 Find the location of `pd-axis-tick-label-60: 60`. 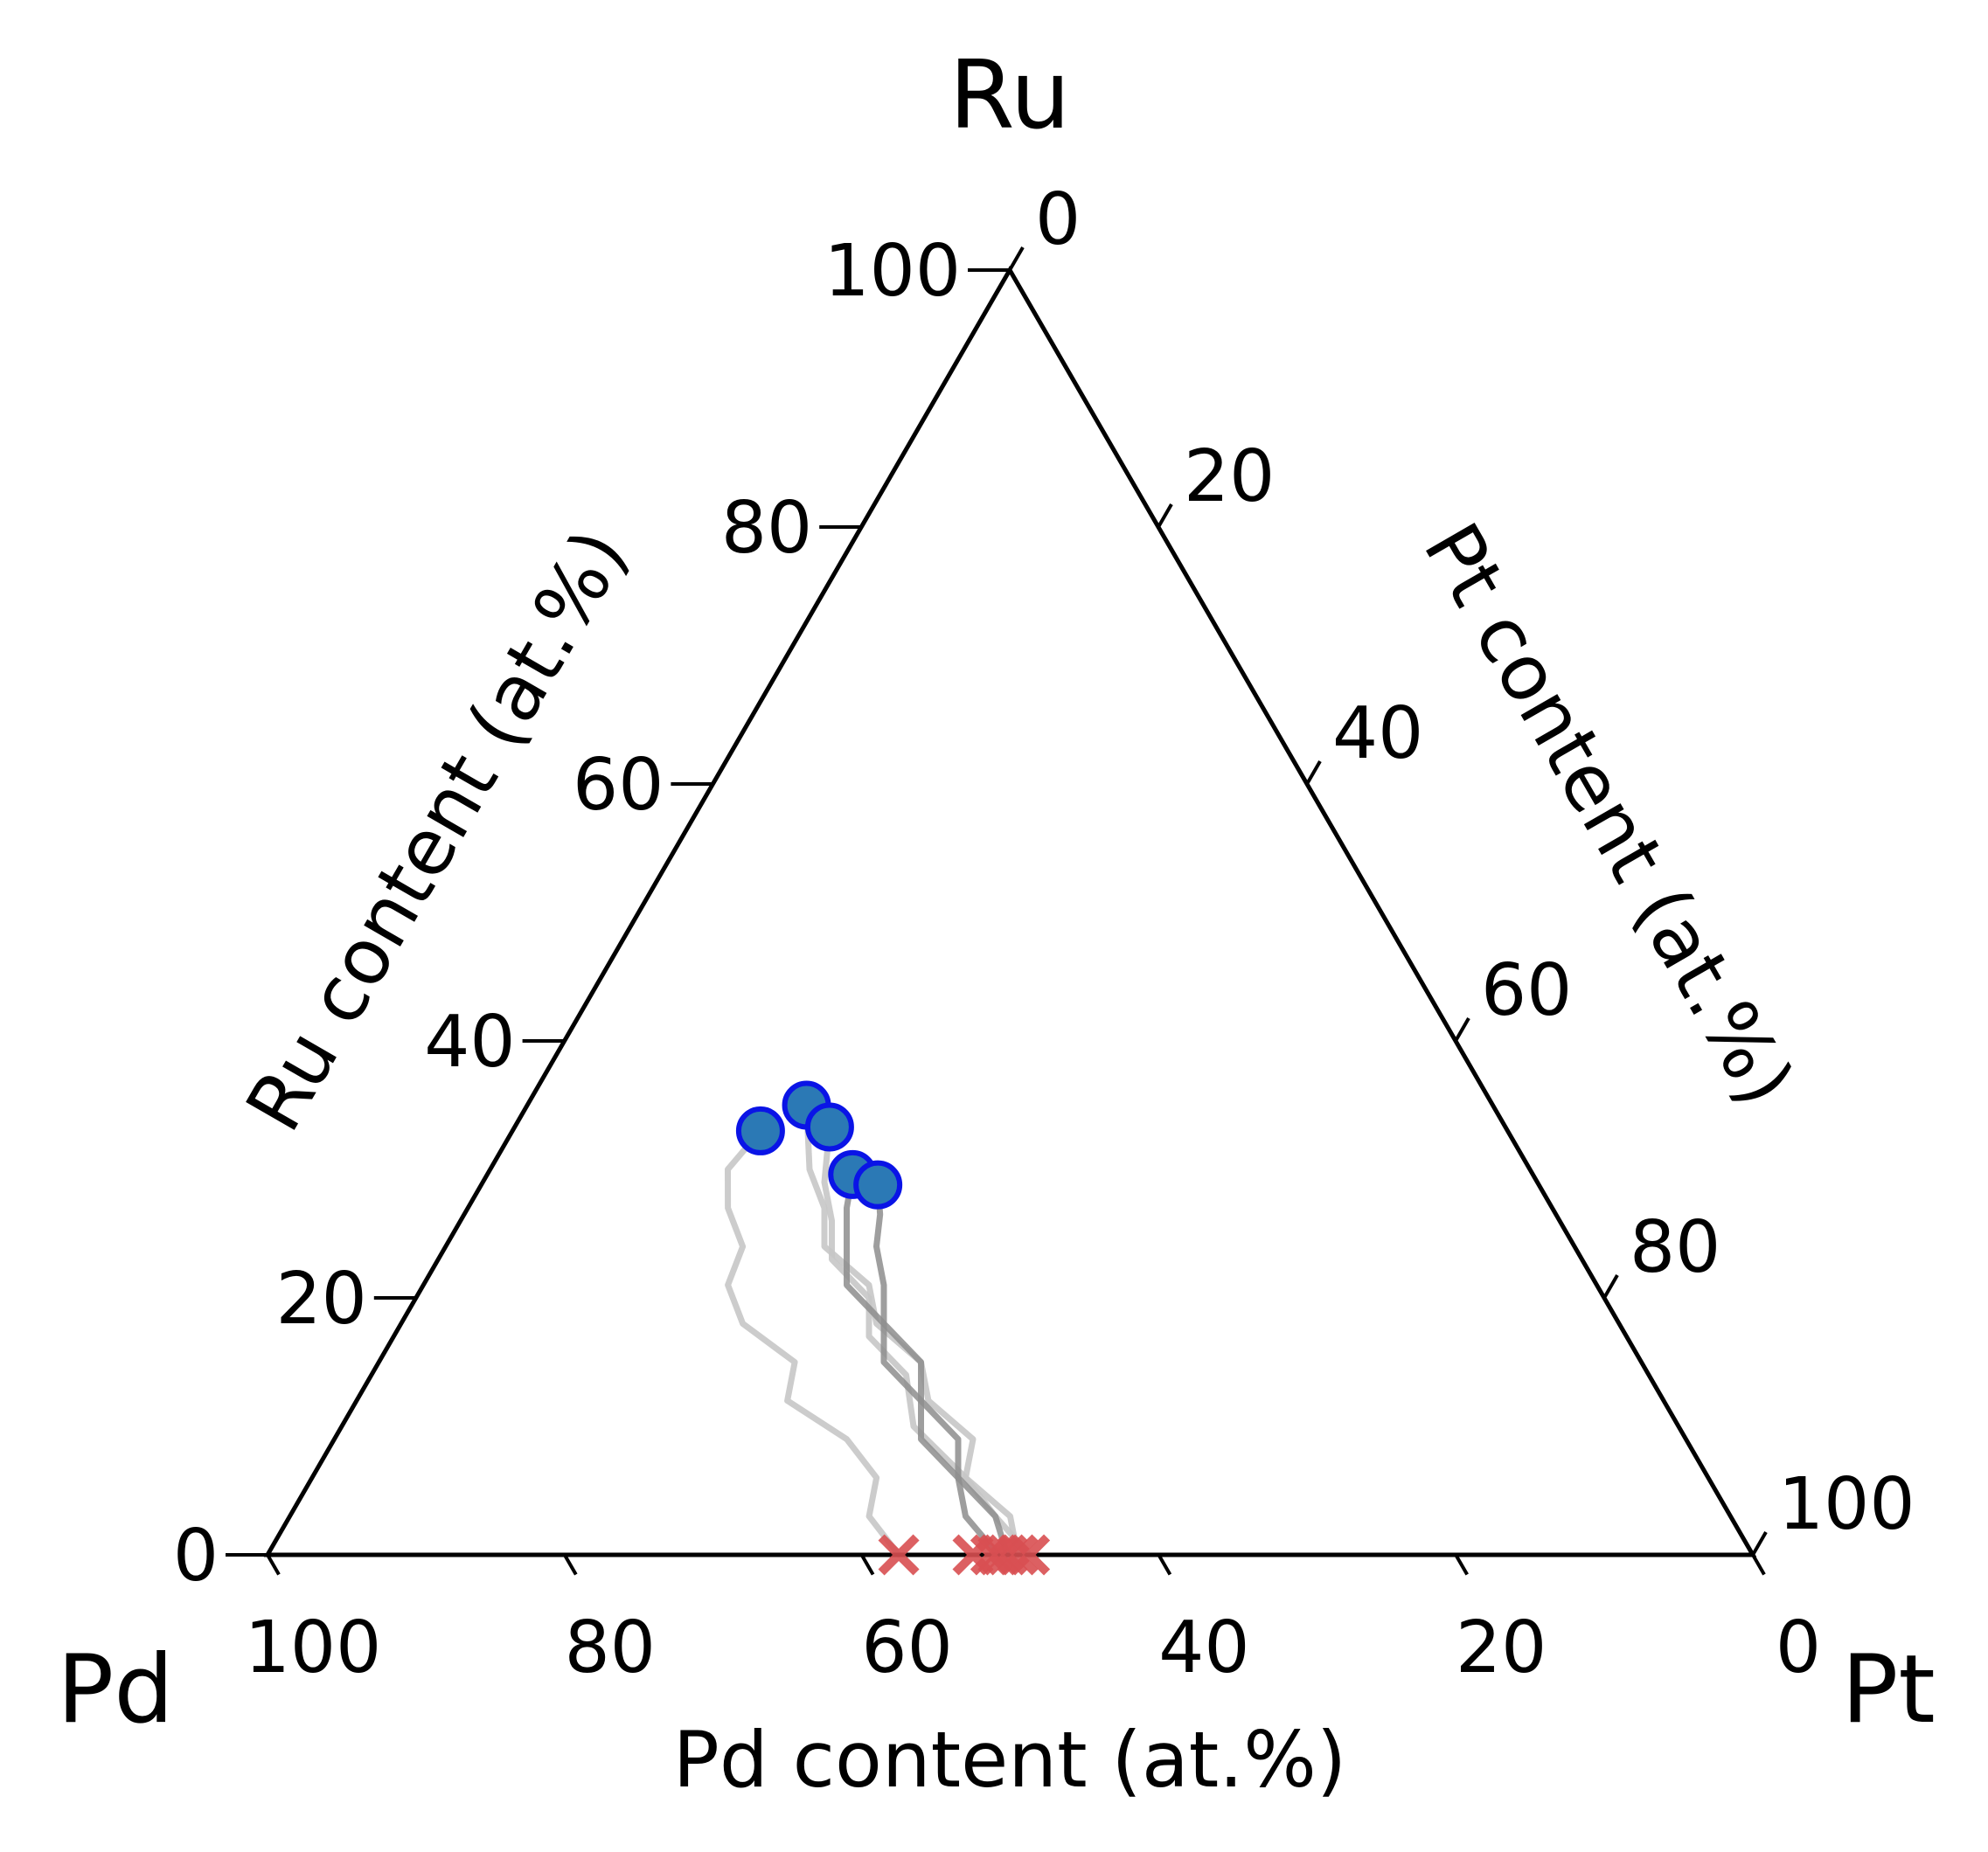

pd-axis-tick-label-60: 60 is located at coordinates (906, 1647).